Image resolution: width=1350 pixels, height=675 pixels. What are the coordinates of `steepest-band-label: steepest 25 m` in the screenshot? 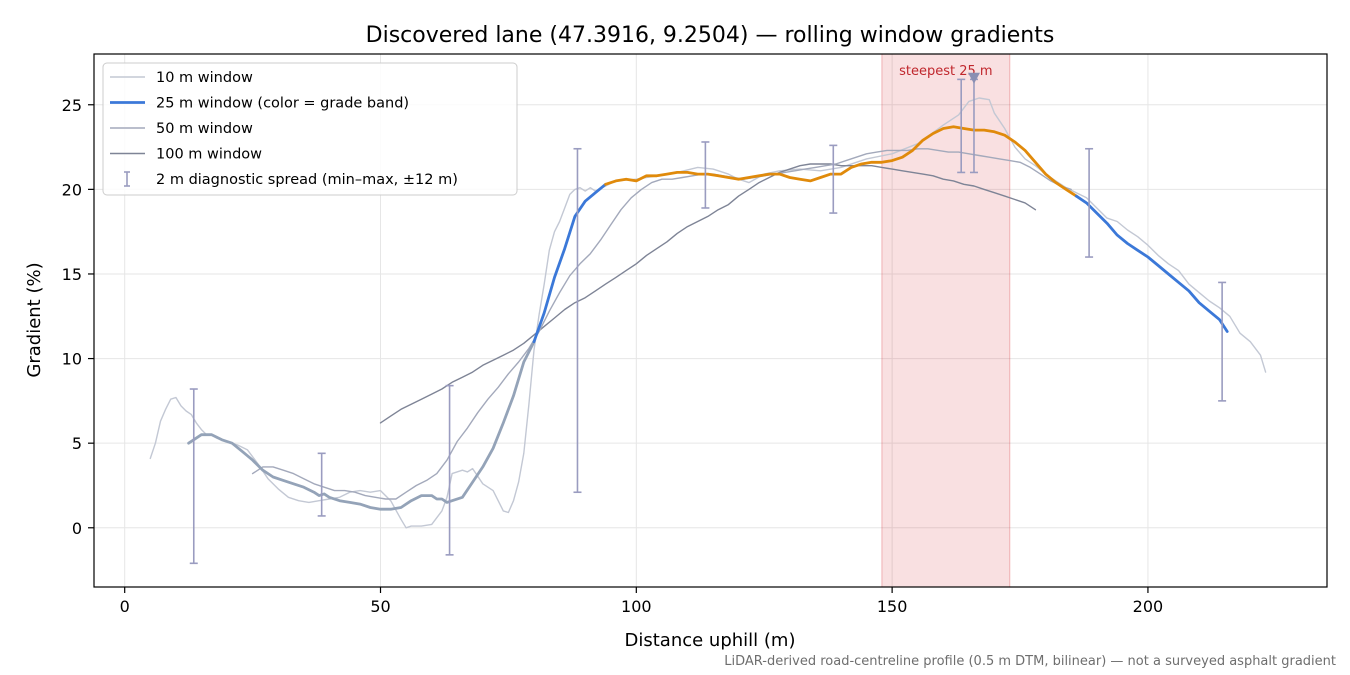 It's located at (945, 71).